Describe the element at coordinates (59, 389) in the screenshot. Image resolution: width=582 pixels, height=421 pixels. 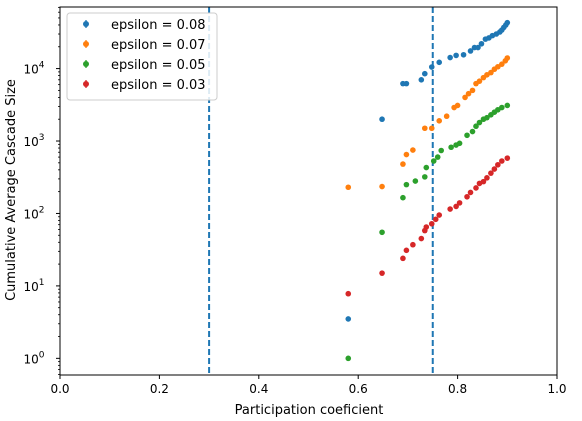
I see `x-tick-label: 0.0` at that location.